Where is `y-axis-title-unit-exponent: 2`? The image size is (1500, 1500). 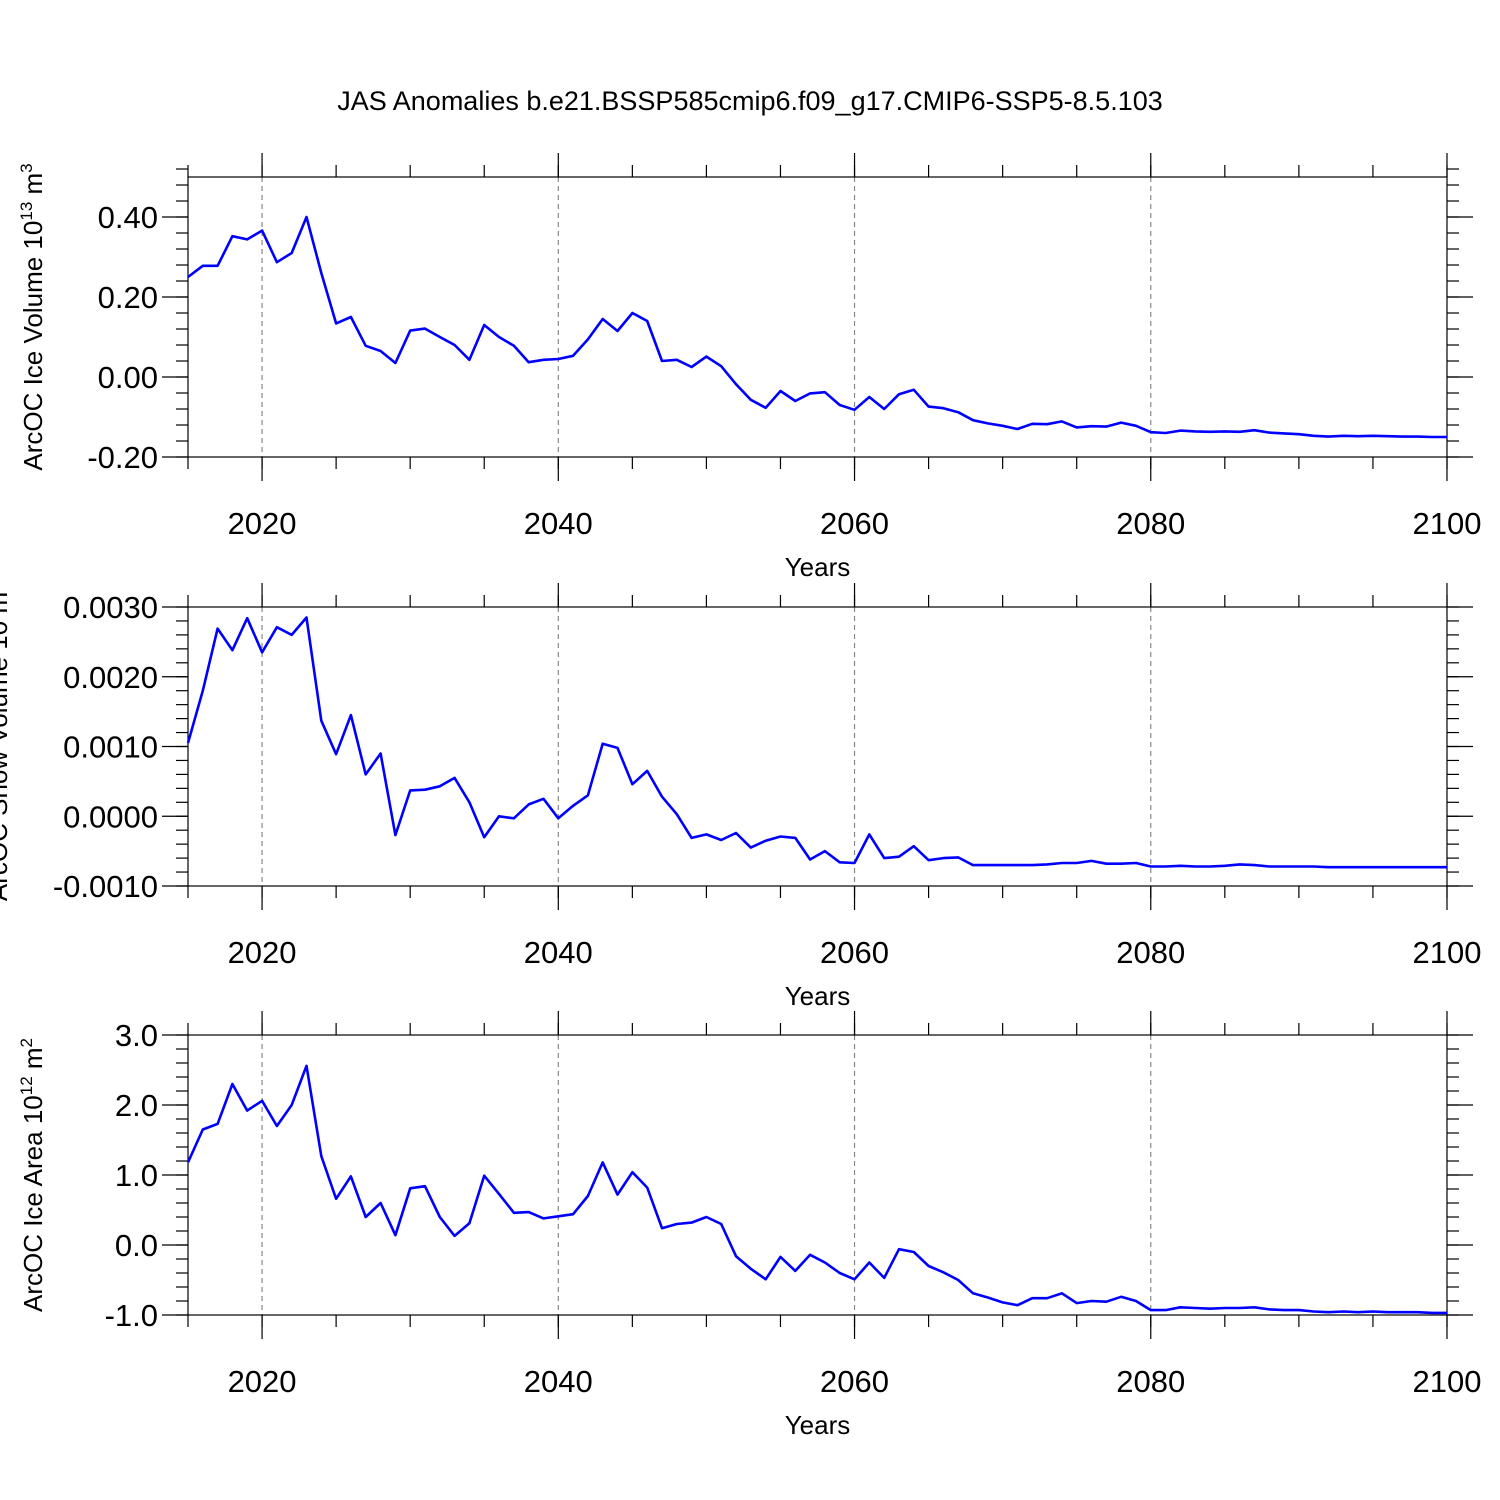
y-axis-title-unit-exponent: 2 is located at coordinates (26, 1042).